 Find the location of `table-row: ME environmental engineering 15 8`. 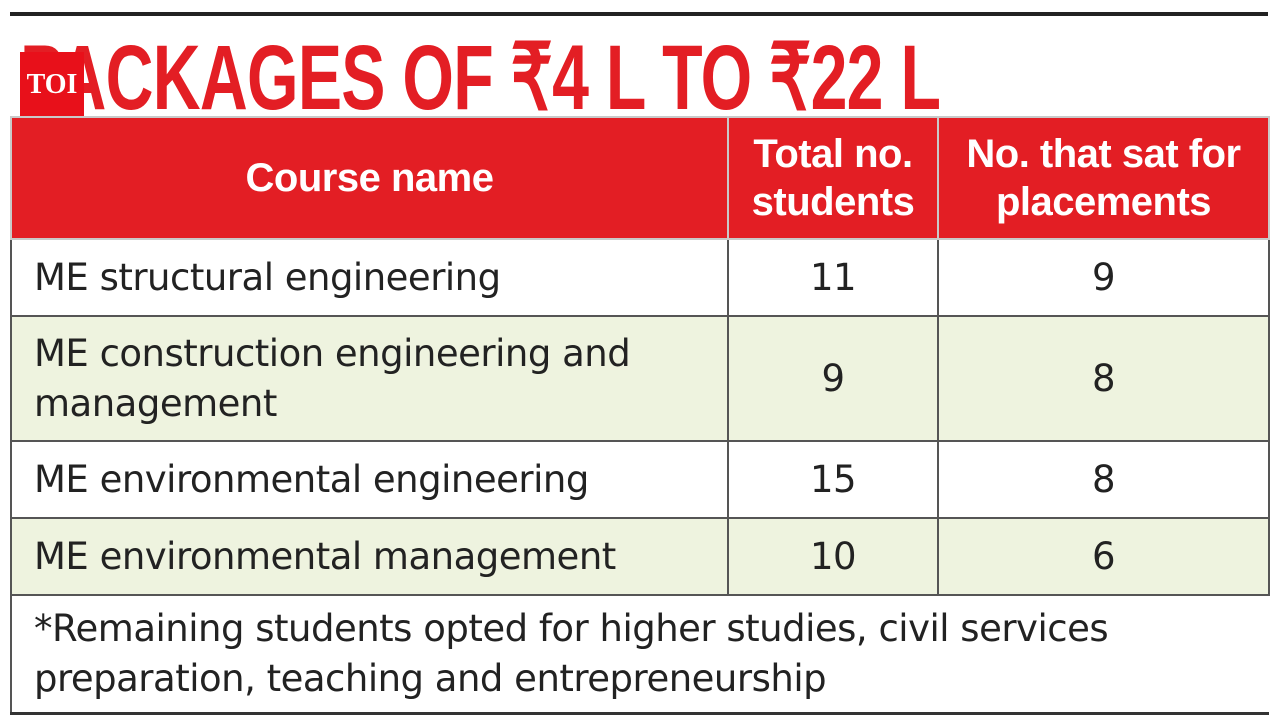

table-row: ME environmental engineering 15 8 is located at coordinates (640, 479).